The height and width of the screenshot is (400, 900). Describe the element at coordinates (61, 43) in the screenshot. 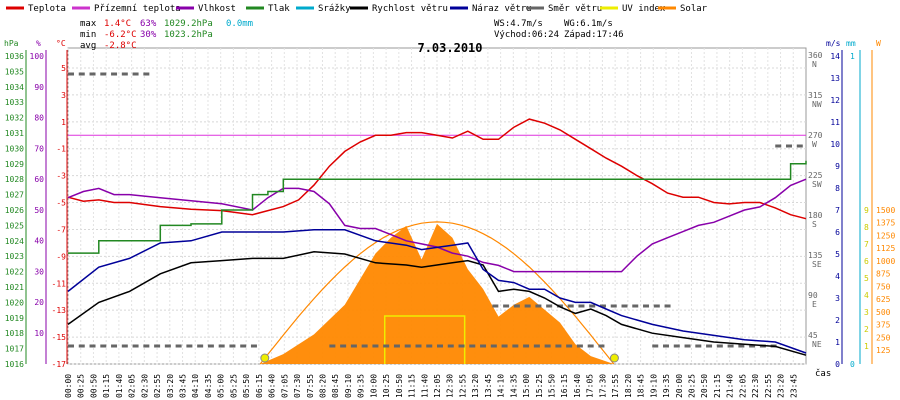

I see `axis-degc-label: °C` at that location.